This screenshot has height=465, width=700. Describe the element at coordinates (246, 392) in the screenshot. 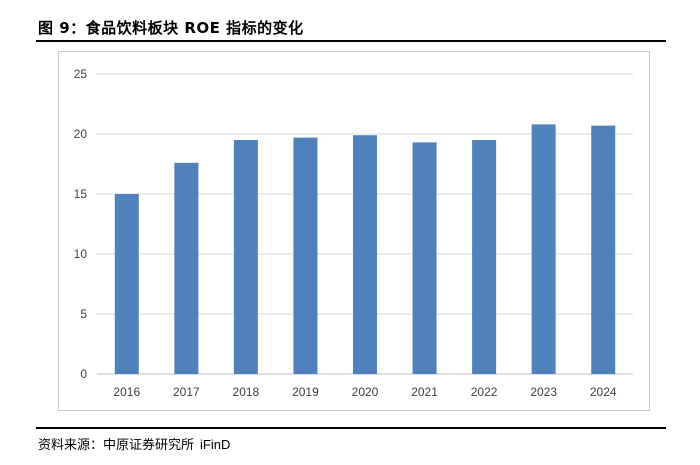

I see `x-tick-label: 2018` at that location.